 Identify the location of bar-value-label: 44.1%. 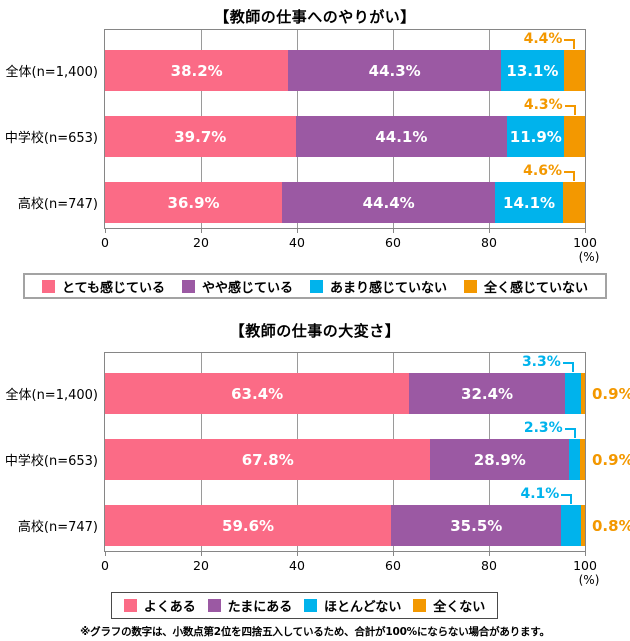
(401, 136).